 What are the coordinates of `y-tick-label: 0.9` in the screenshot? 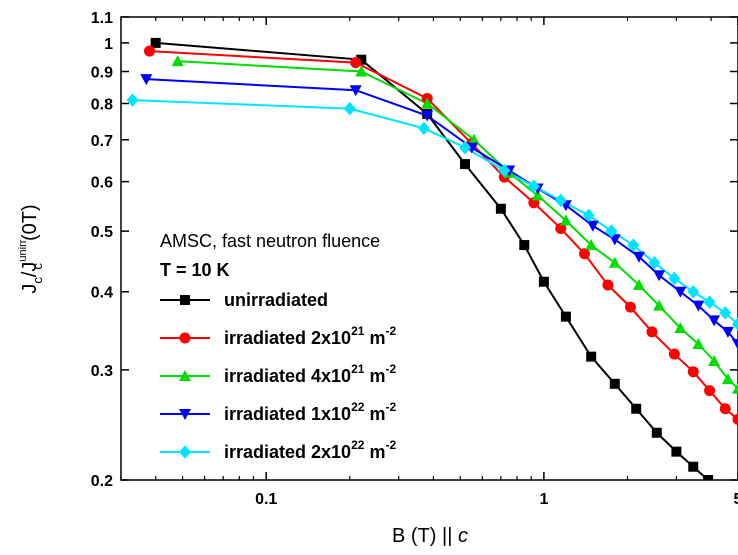 It's located at (102, 73).